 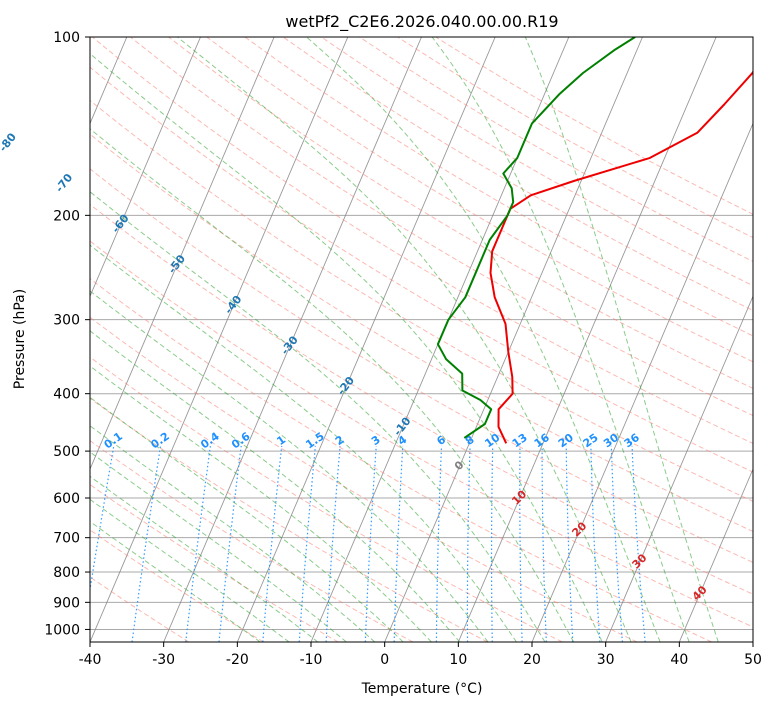 I want to click on x-tick-label: 40, so click(x=679, y=660).